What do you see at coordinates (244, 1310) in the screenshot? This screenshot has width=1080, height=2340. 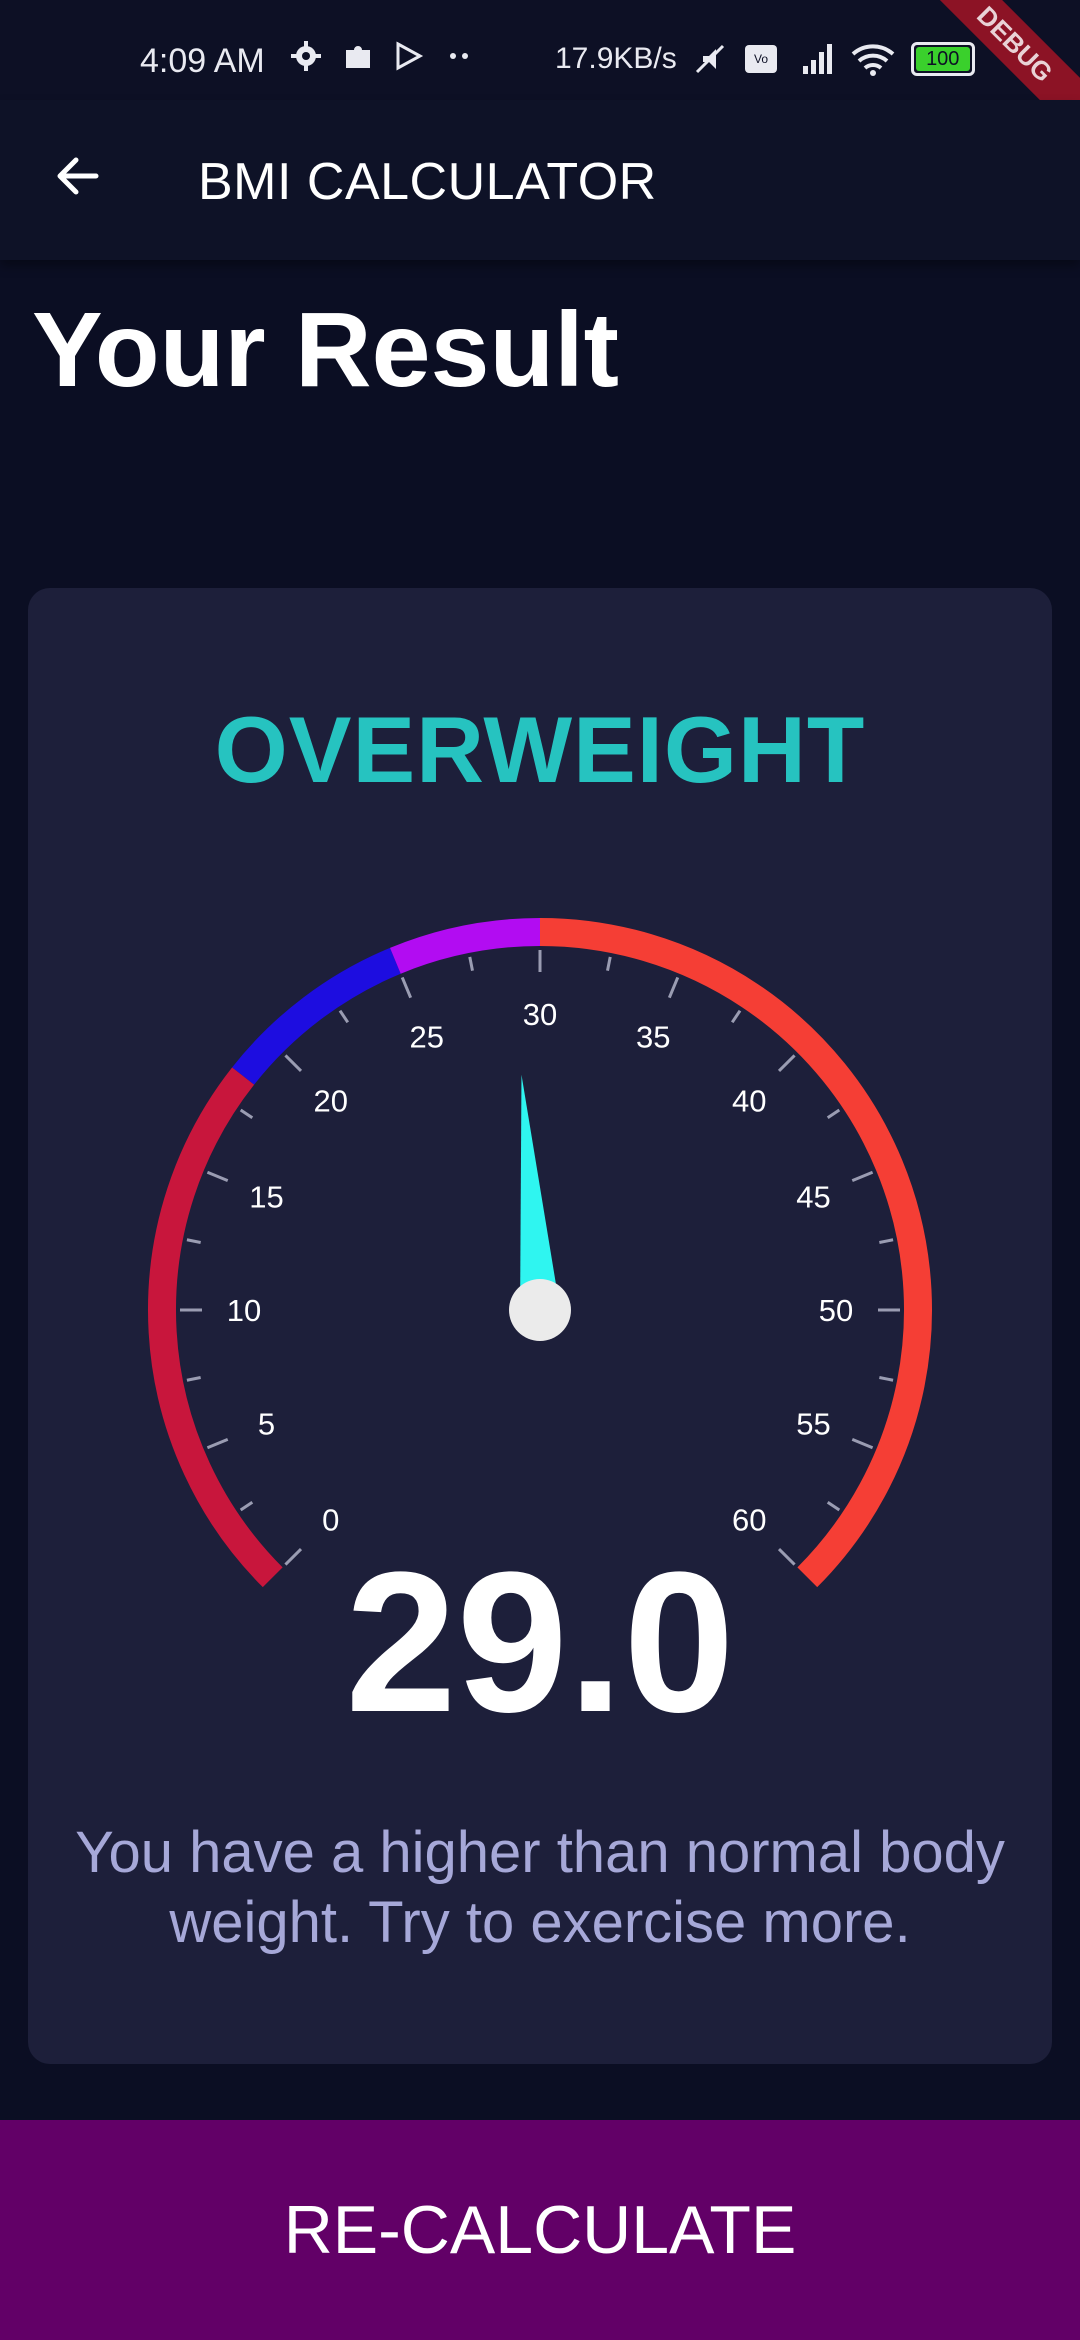 I see `gauge-tick-label: 10` at bounding box center [244, 1310].